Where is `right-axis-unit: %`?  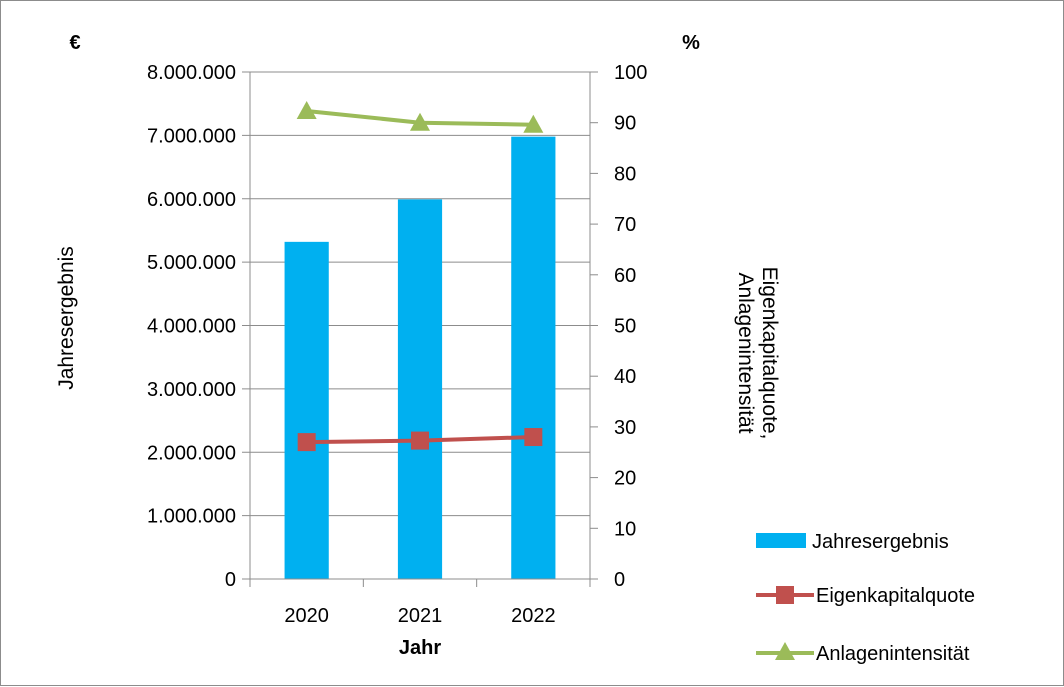 right-axis-unit: % is located at coordinates (691, 43).